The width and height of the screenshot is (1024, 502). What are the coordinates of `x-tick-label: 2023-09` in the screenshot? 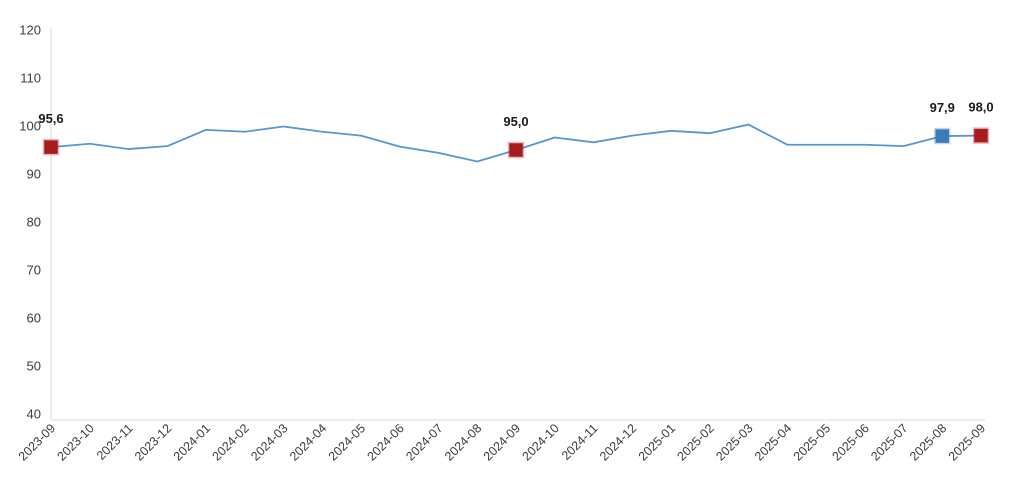 It's located at (37, 442).